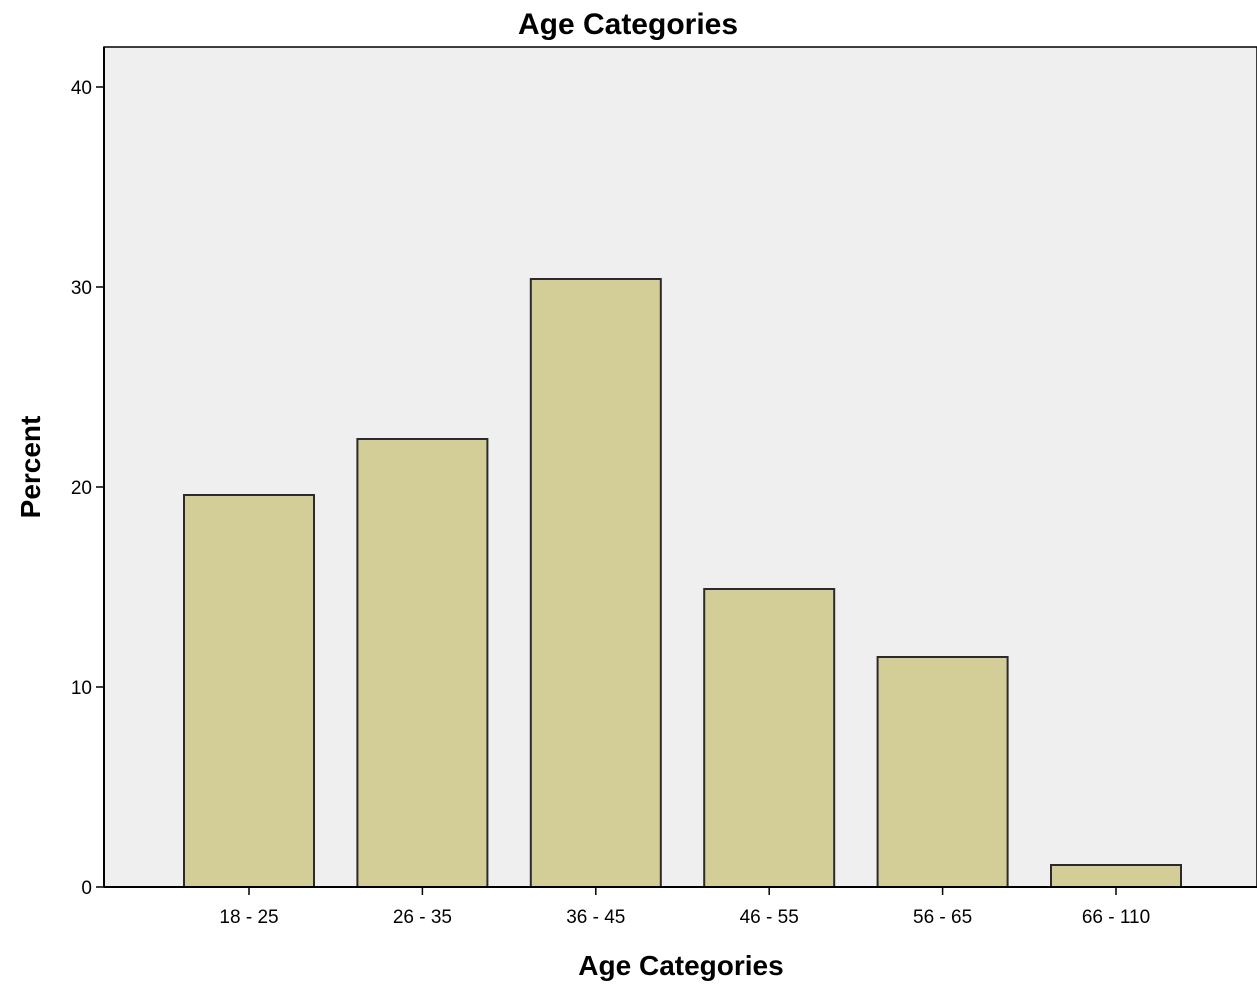 This screenshot has width=1257, height=984. What do you see at coordinates (81, 288) in the screenshot?
I see `y-tick-label: 30` at bounding box center [81, 288].